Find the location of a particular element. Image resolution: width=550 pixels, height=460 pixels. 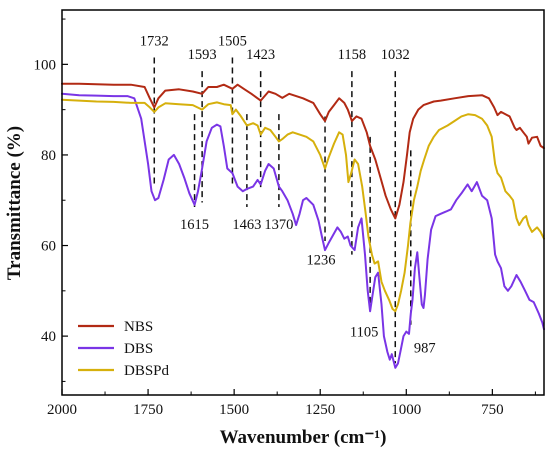

x-tick-label: 750 is located at coordinates (492, 410).